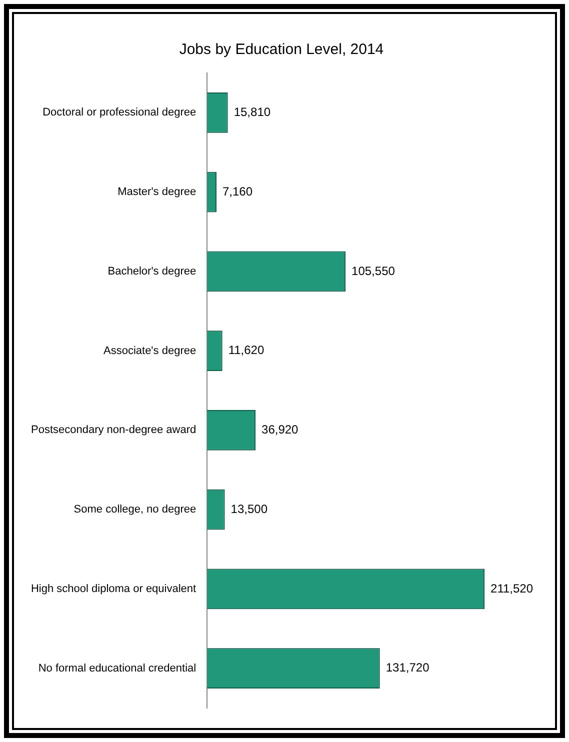 The width and height of the screenshot is (569, 742). Describe the element at coordinates (246, 350) in the screenshot. I see `data-label: 11,620` at that location.